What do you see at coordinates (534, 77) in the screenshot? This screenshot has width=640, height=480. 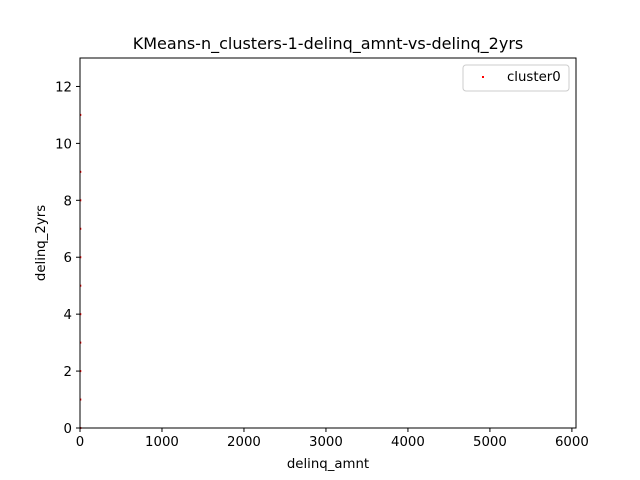 I see `legend-label-cluster0: cluster0` at bounding box center [534, 77].